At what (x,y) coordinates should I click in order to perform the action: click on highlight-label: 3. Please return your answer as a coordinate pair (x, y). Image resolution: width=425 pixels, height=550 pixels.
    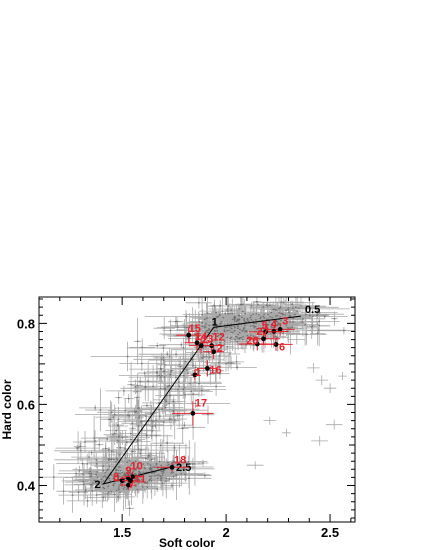
    Looking at the image, I should click on (285, 321).